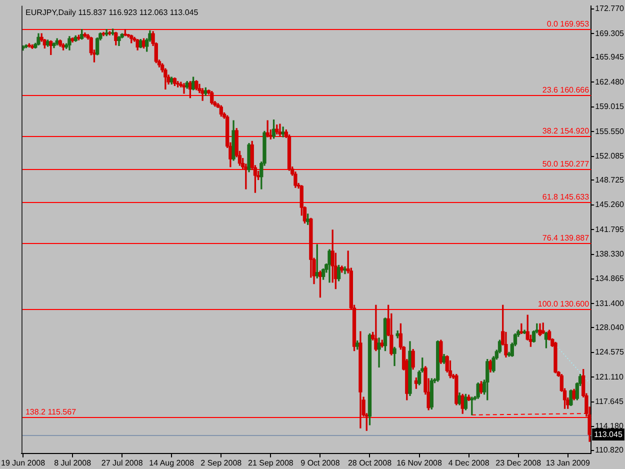 The width and height of the screenshot is (625, 469). I want to click on ref-line-label: 23.6 160.666, so click(566, 90).